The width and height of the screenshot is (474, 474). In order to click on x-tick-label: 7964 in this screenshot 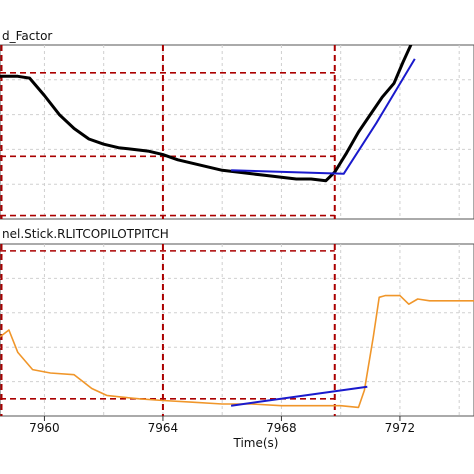, I will do `click(163, 428)`.